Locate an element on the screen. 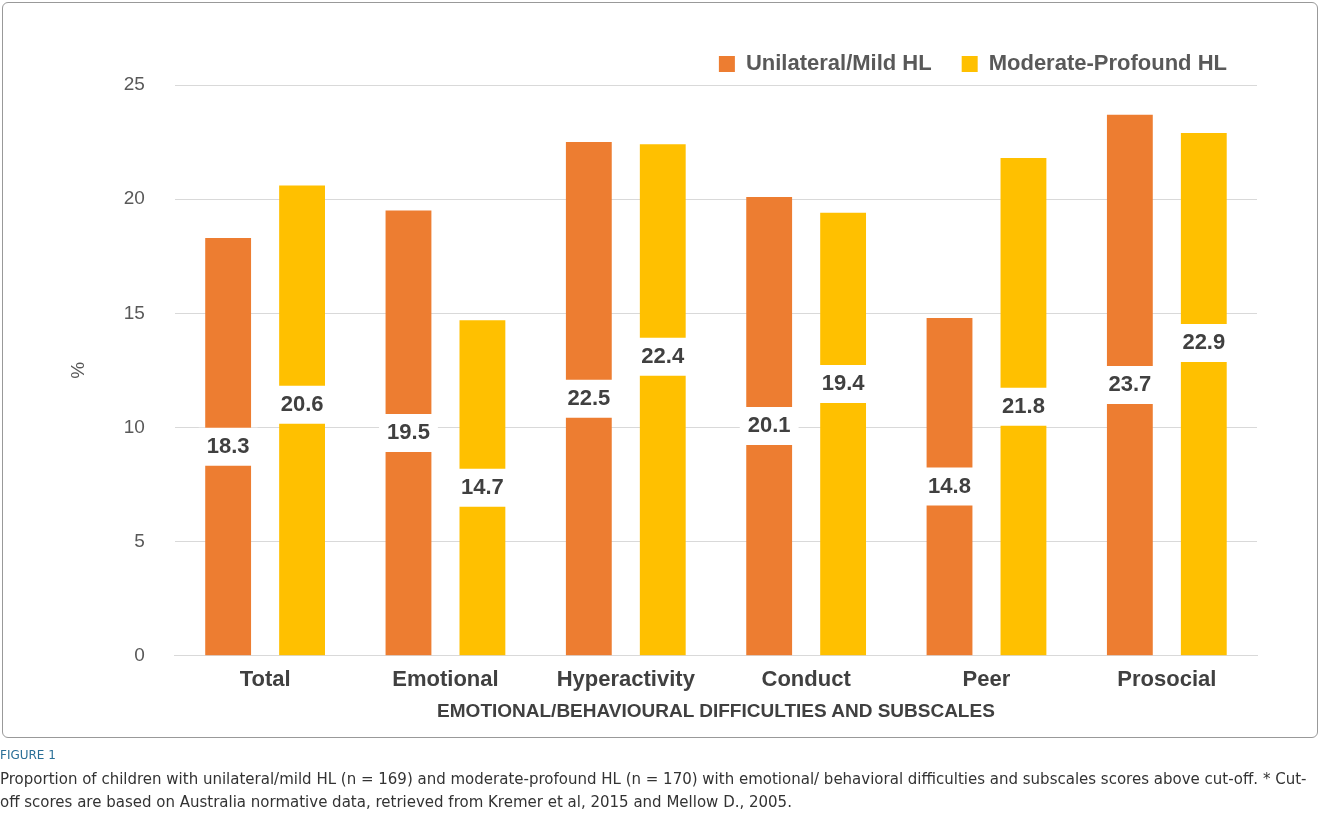 This screenshot has height=834, width=1320. x-tick-label: Prosocial is located at coordinates (1167, 679).